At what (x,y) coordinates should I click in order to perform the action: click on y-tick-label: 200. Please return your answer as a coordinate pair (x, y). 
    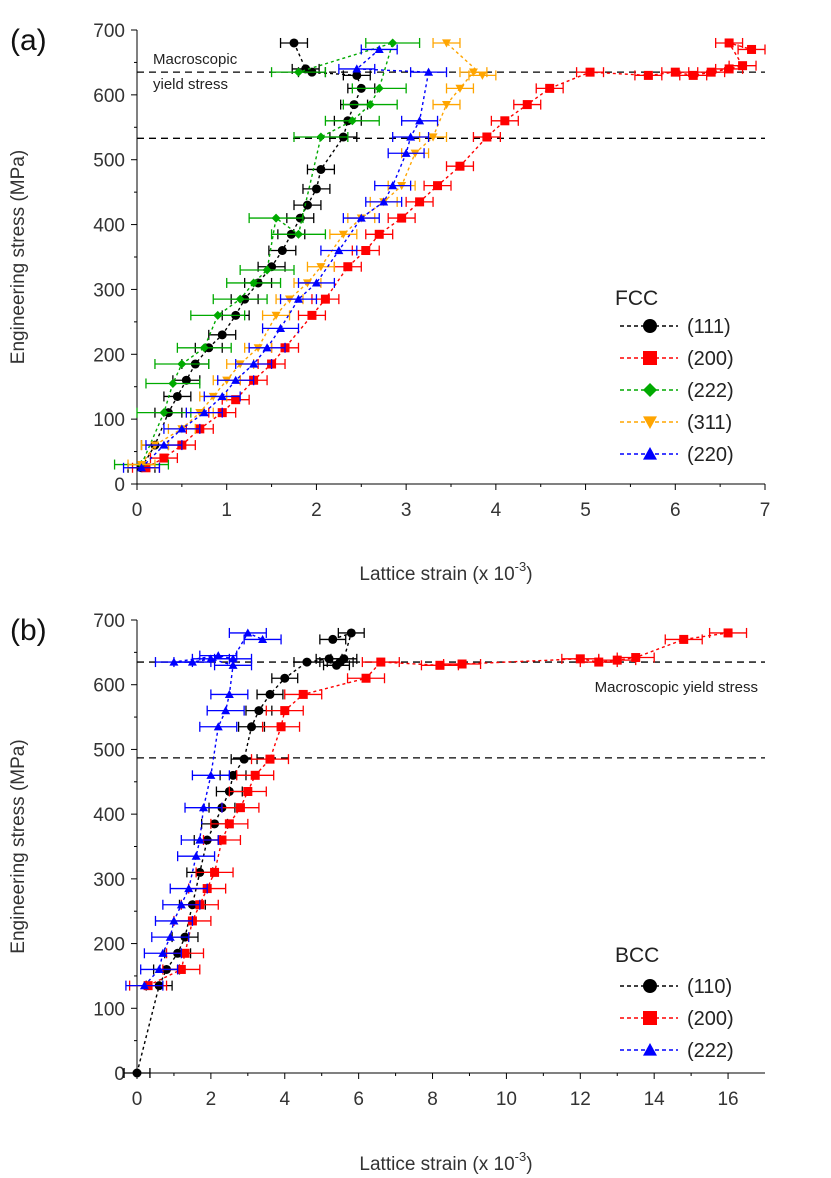
    Looking at the image, I should click on (109, 945).